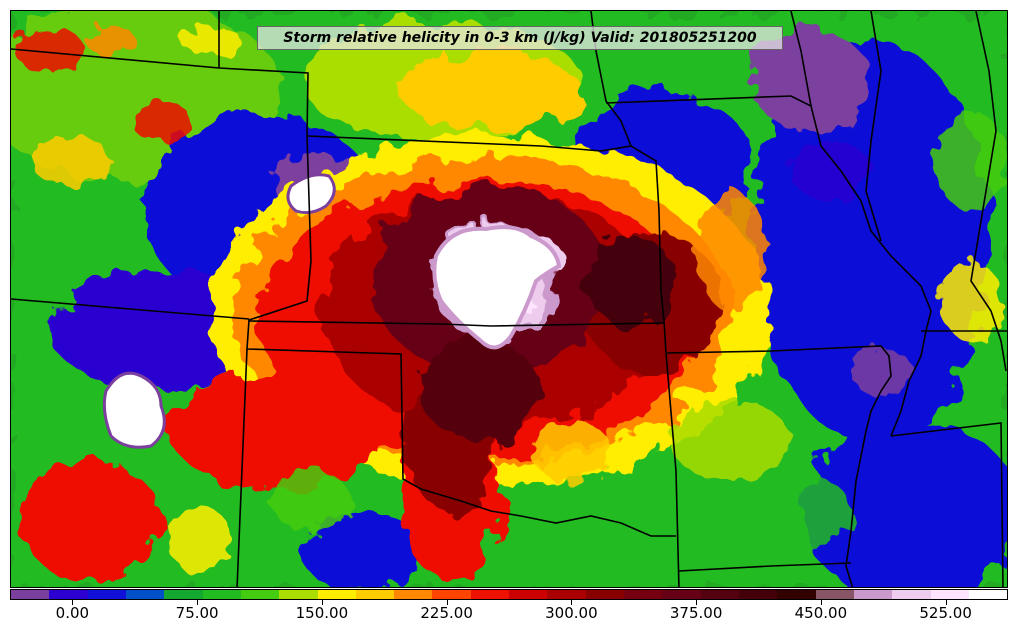  Describe the element at coordinates (197, 613) in the screenshot. I see `colorbar-tick-label: 75.00` at that location.